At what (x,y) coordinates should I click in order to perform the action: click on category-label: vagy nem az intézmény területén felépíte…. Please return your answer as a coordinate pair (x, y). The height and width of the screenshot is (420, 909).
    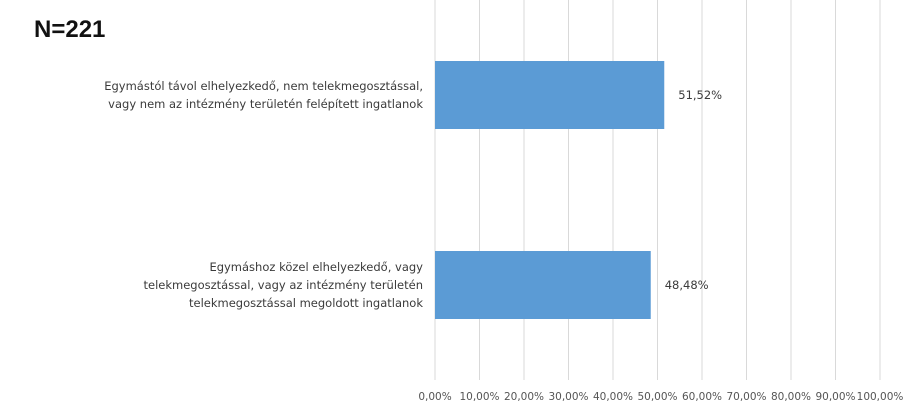
    Looking at the image, I should click on (265, 104).